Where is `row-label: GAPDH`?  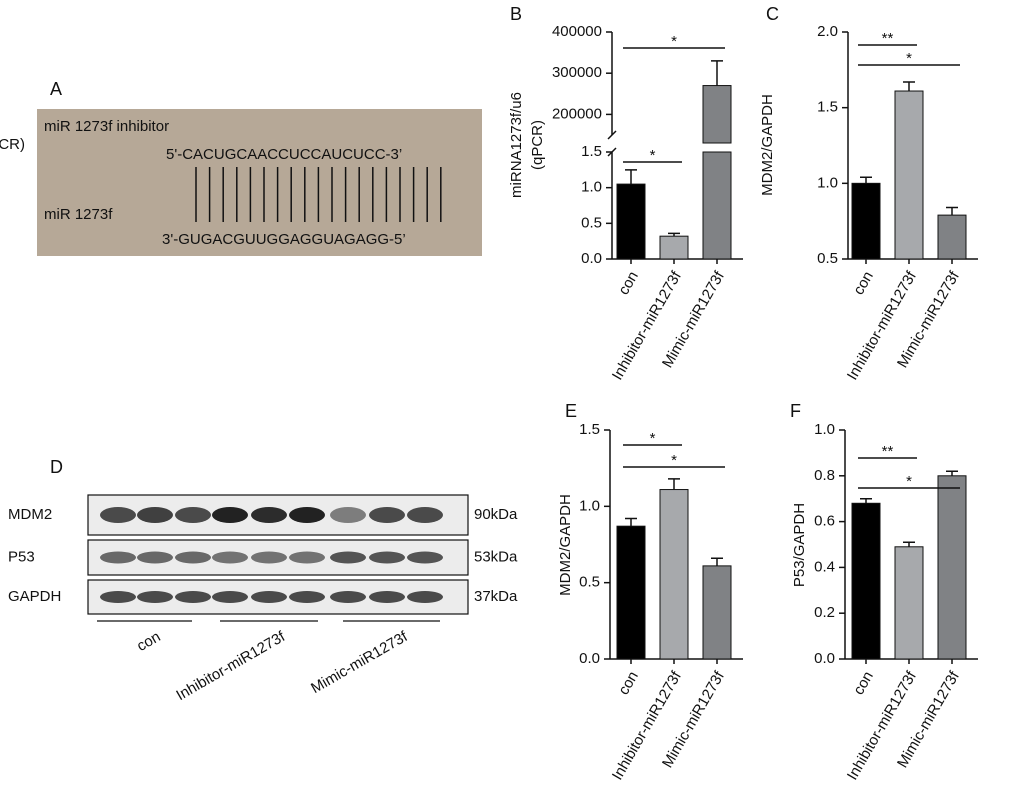 row-label: GAPDH is located at coordinates (34, 596).